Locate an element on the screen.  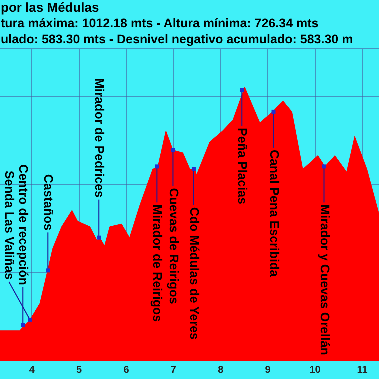
annotation: Mirador de Pedrices is located at coordinates (99, 138).